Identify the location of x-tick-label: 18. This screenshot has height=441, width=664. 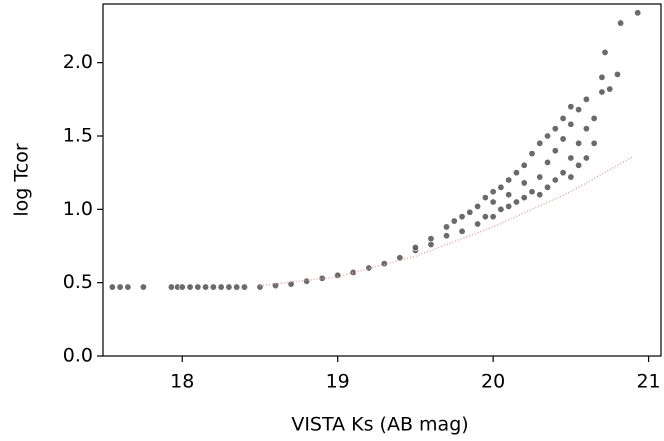
(182, 382).